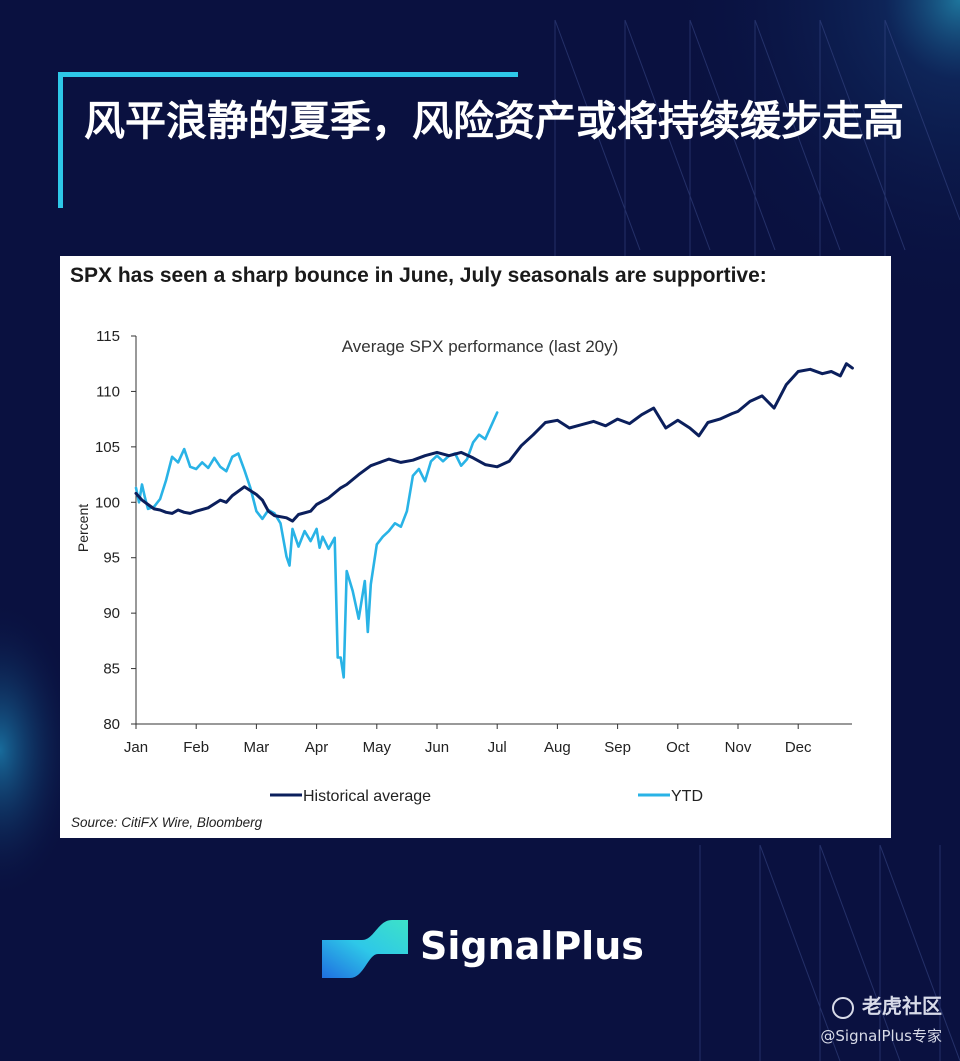 The width and height of the screenshot is (960, 1061). I want to click on watermark: 老虎社区 @SignalPlus专家, so click(881, 1018).